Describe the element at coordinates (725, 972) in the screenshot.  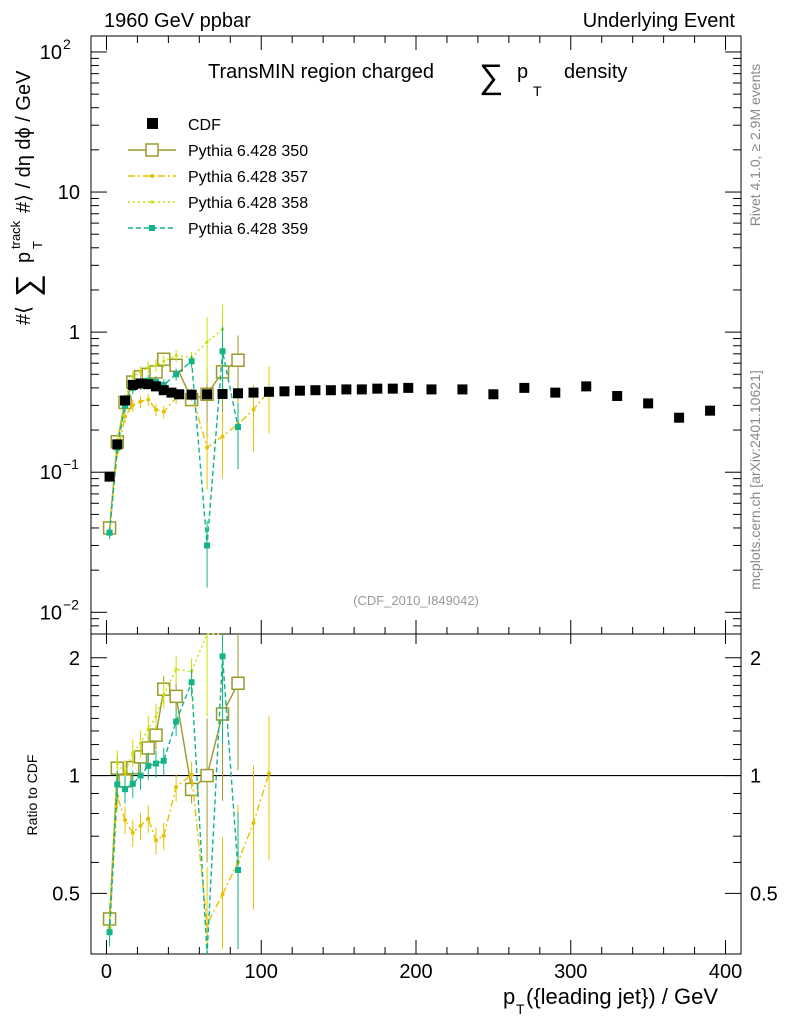
I see `x-tick-label: 400` at that location.